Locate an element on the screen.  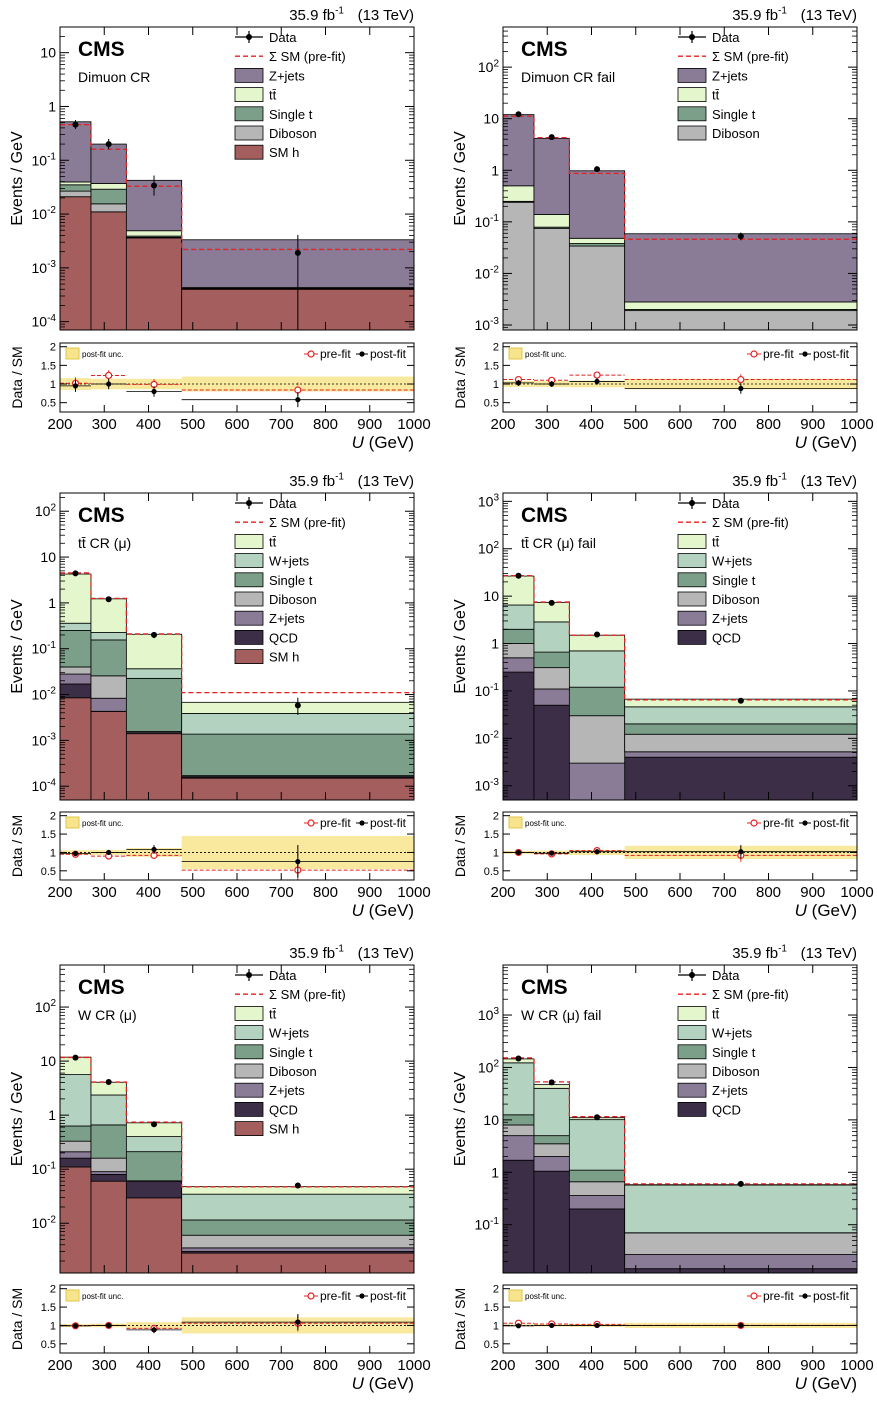
y-tick-label: 10⁻² is located at coordinates (487, 737).